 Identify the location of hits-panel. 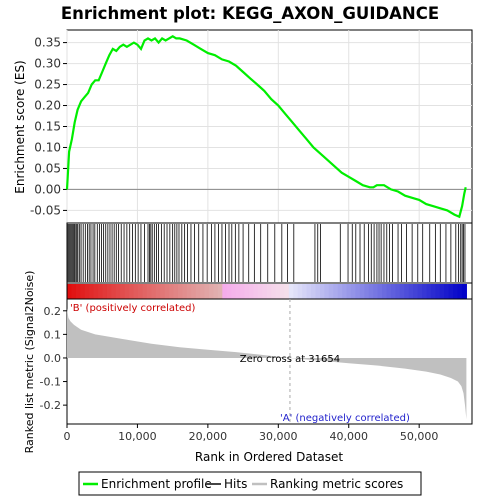
(266, 253).